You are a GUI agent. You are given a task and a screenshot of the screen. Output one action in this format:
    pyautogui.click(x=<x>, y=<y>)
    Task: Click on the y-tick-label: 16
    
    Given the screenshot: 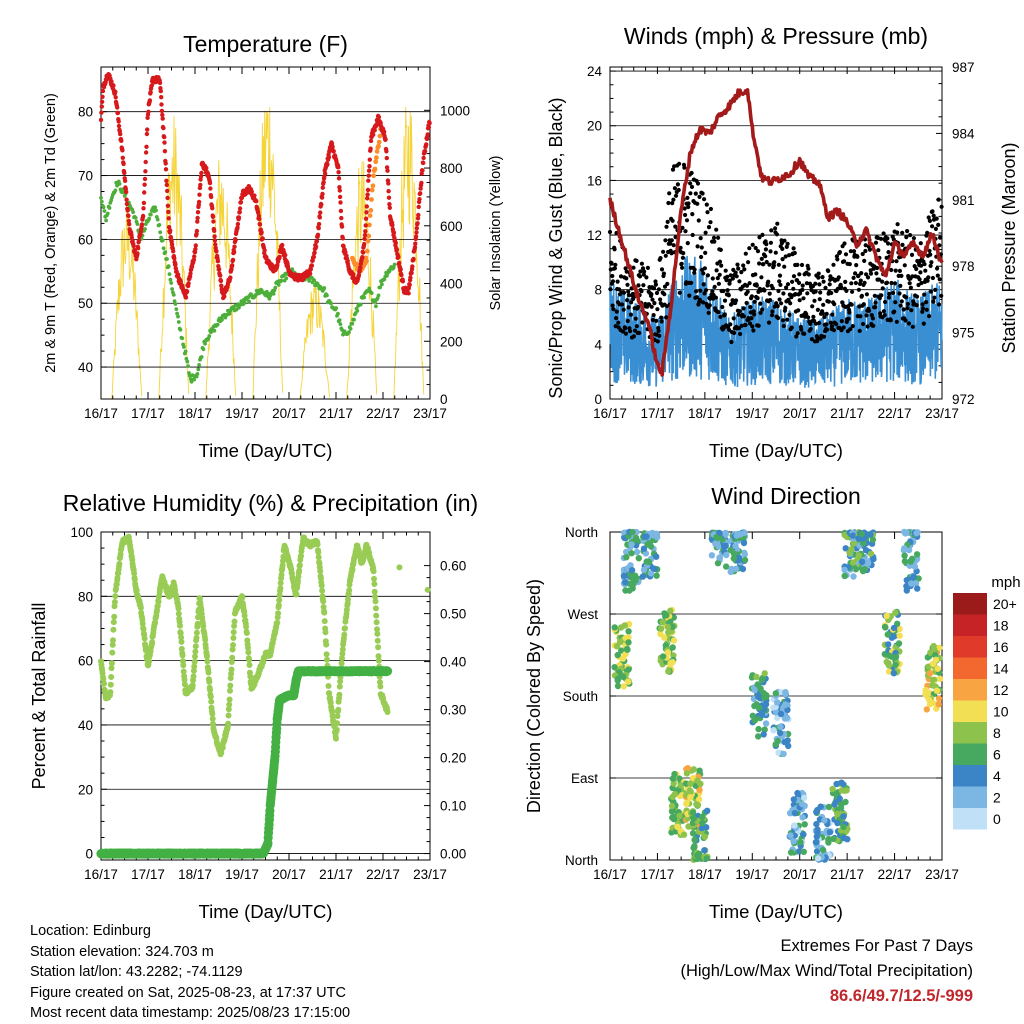 What is the action you would take?
    pyautogui.click(x=594, y=180)
    